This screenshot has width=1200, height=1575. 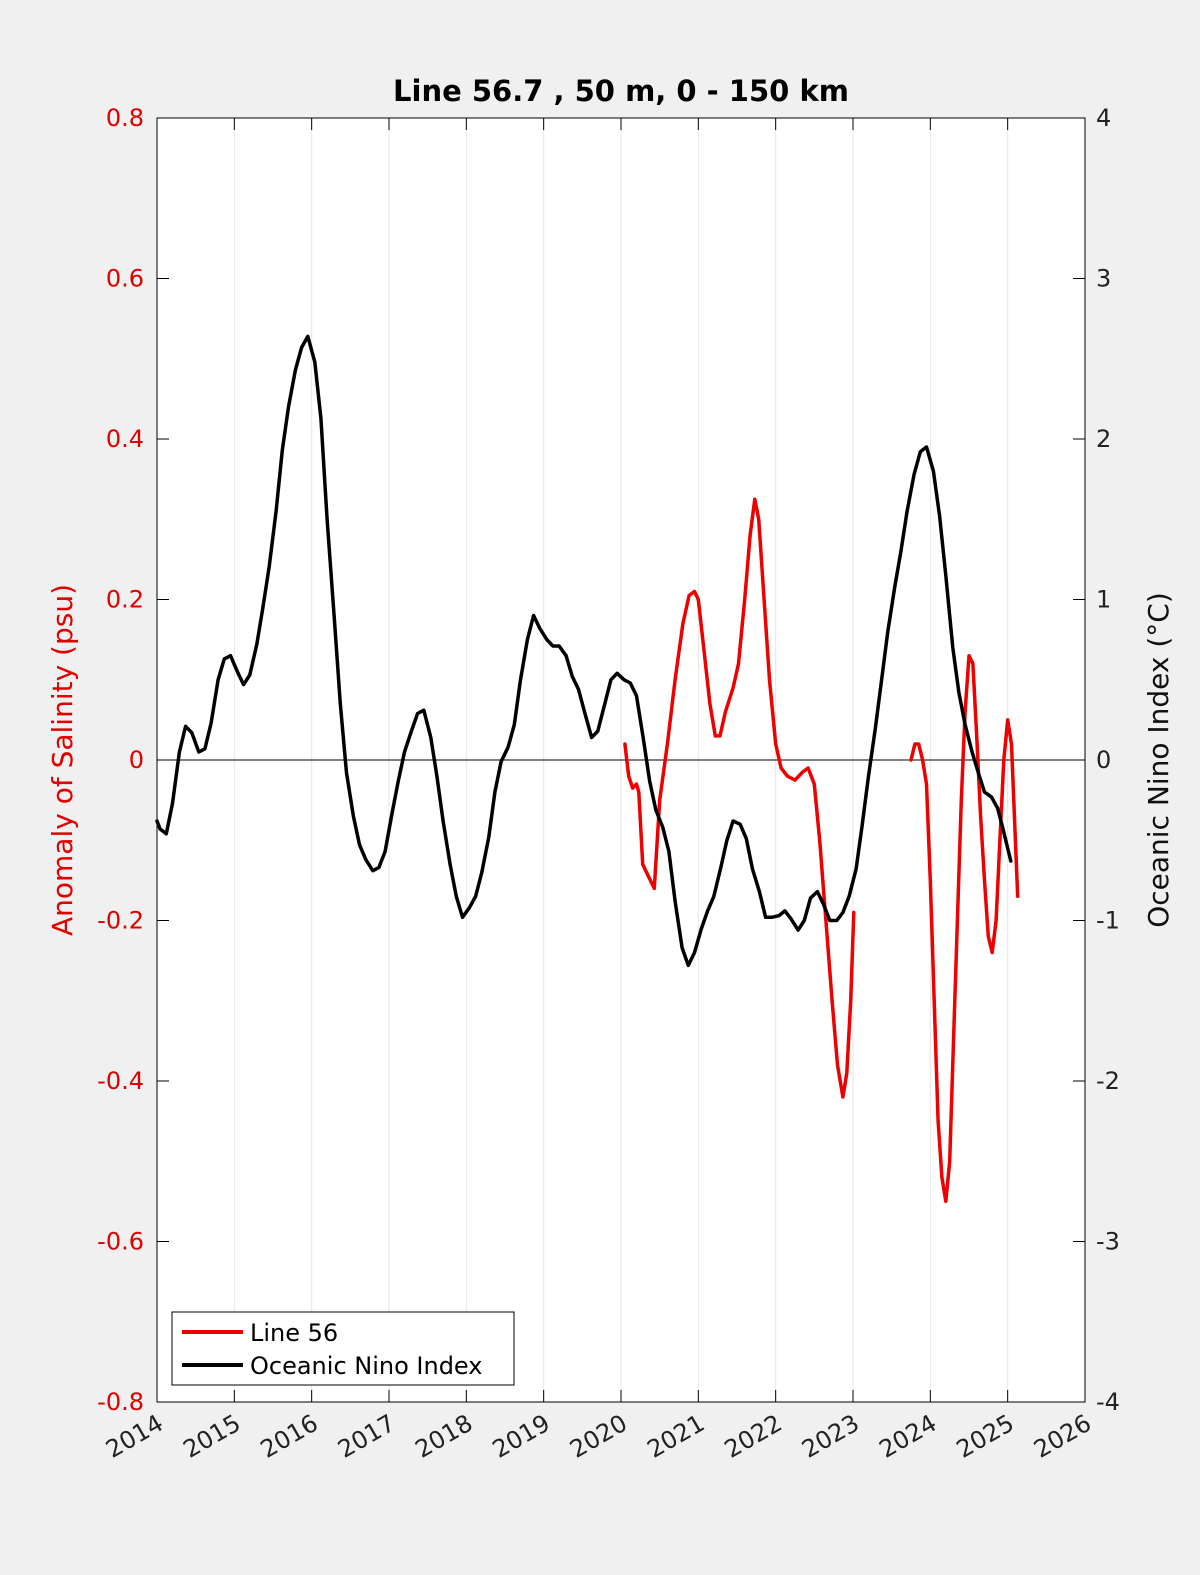 What do you see at coordinates (1103, 760) in the screenshot?
I see `y-right-tick-label: 0` at bounding box center [1103, 760].